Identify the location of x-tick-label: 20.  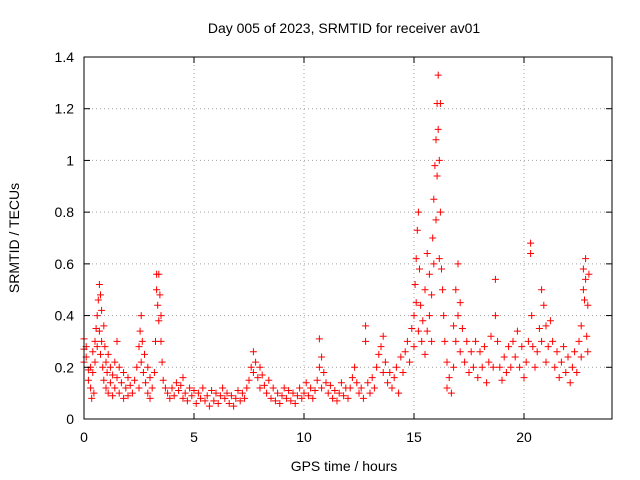
(524, 437).